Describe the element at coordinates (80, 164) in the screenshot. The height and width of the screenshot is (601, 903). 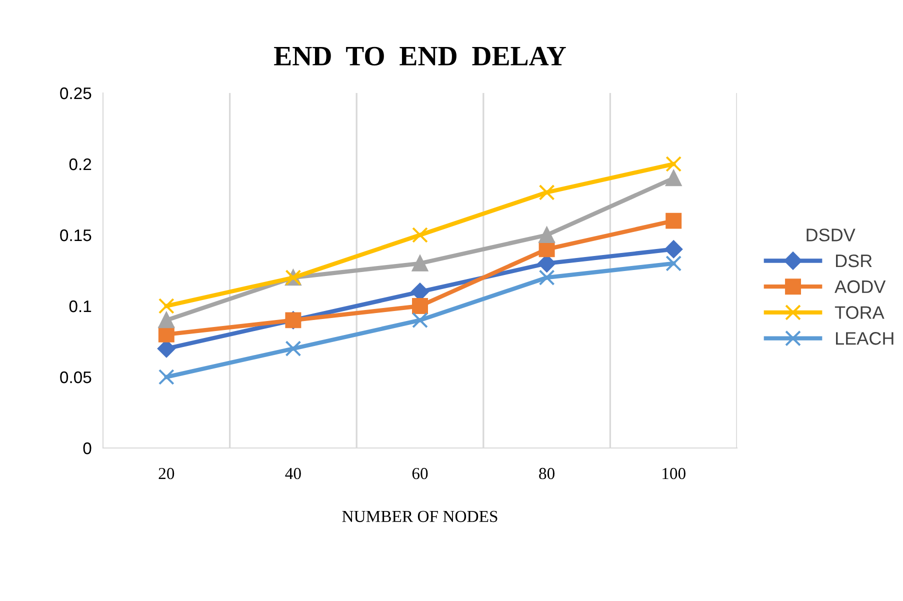
I see `y-tick-label: 0.2` at that location.